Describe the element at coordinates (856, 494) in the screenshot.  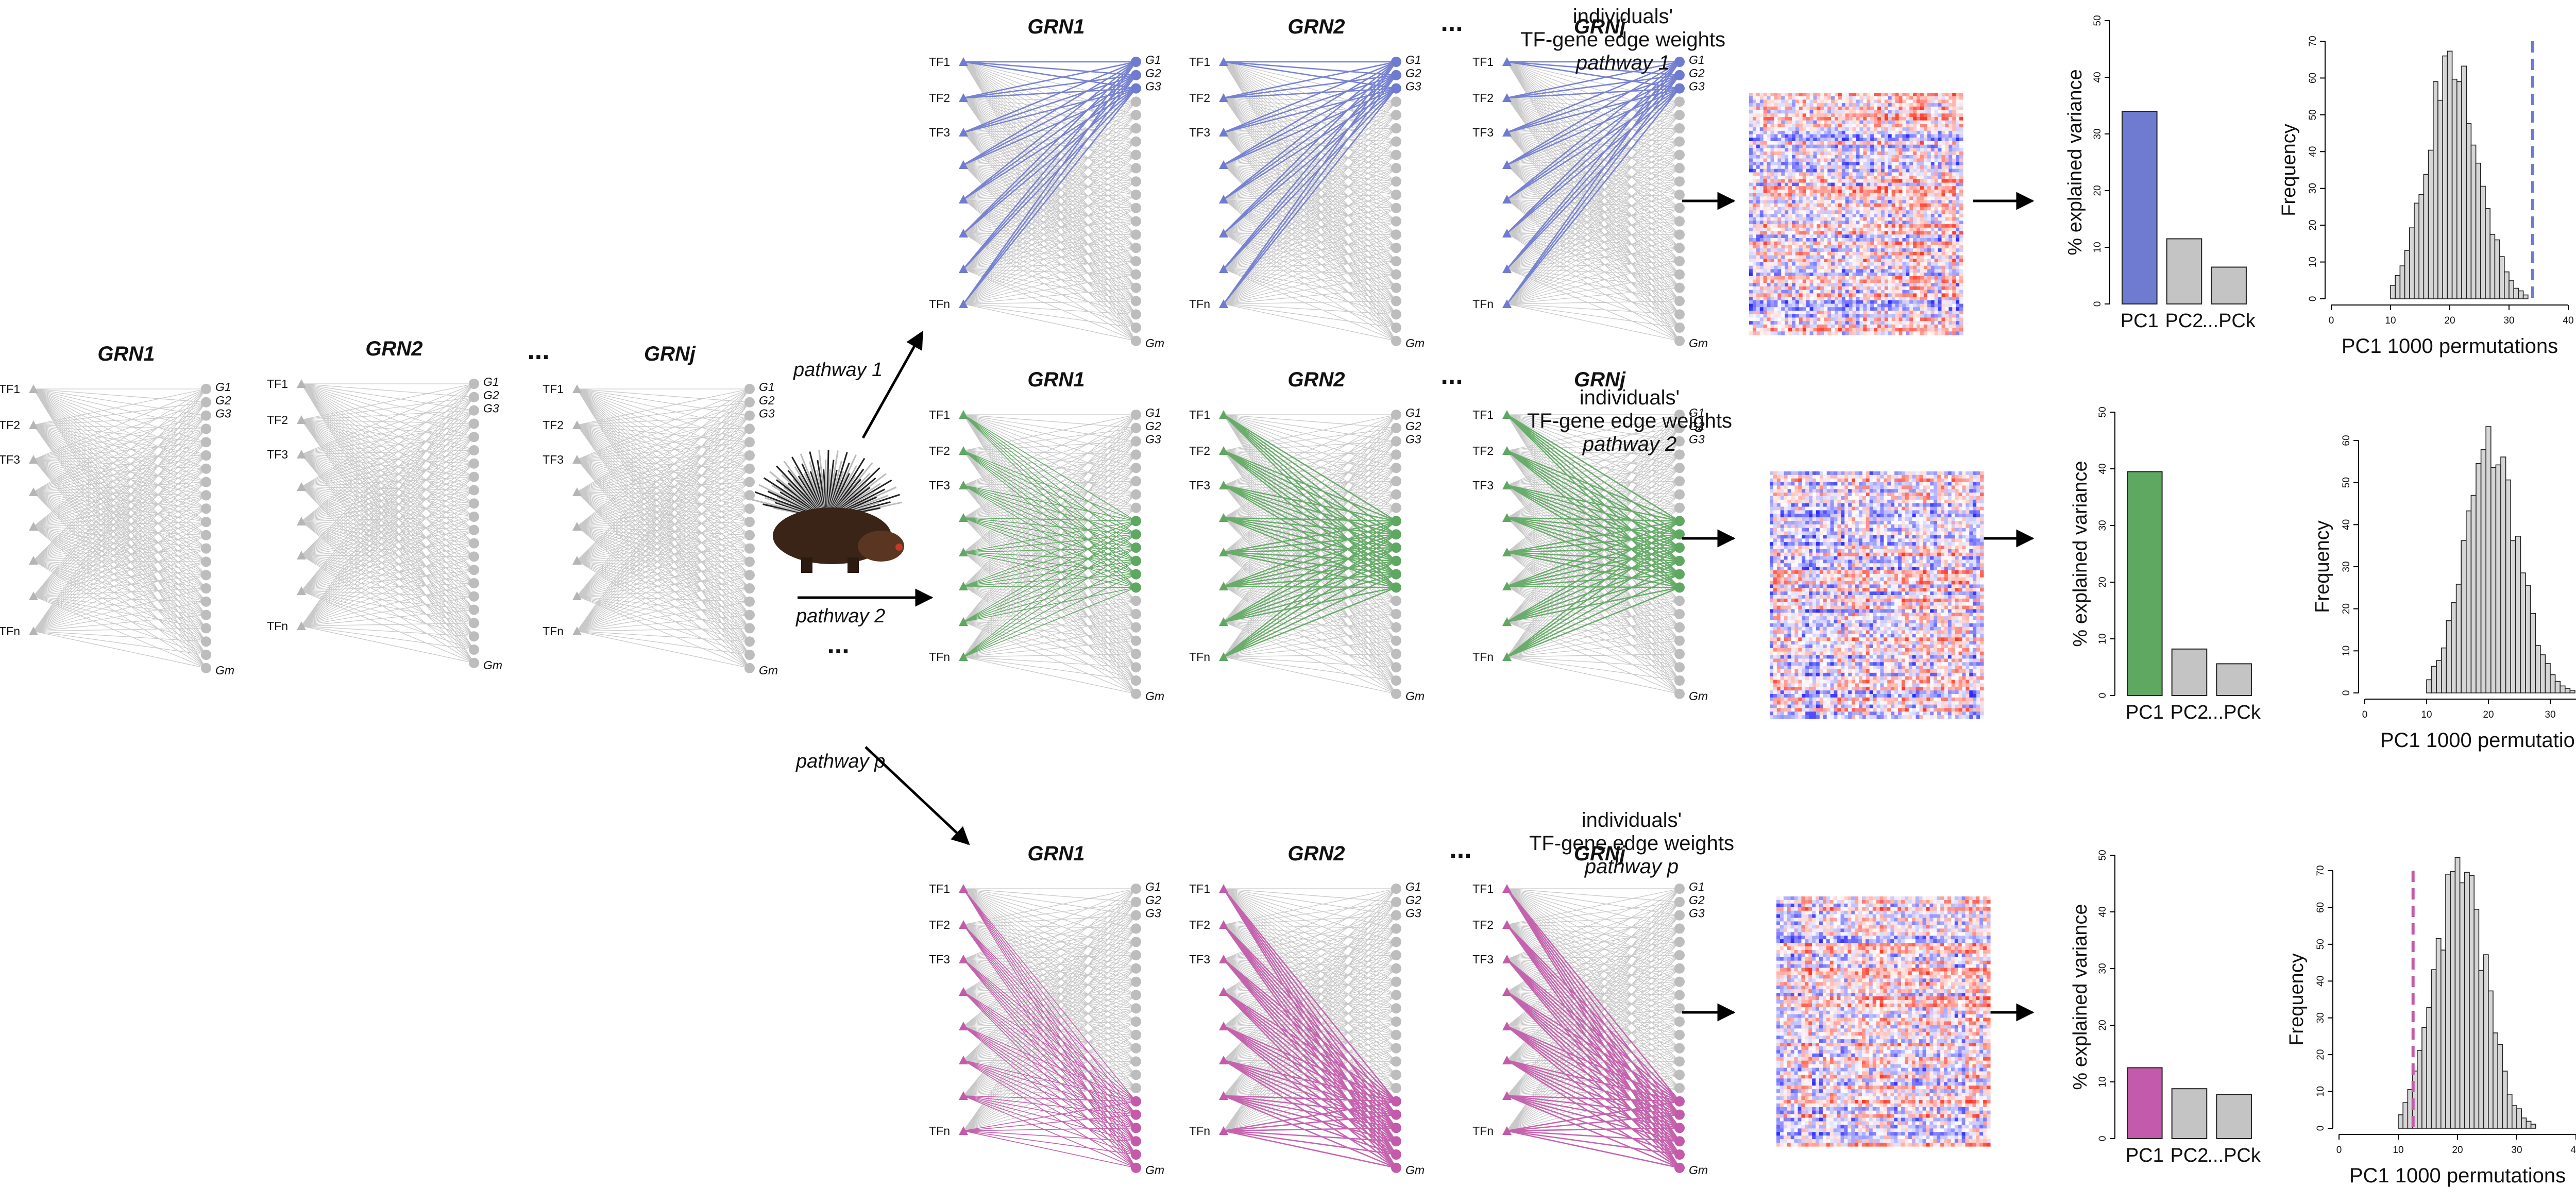
I see `porcupine-quill` at that location.